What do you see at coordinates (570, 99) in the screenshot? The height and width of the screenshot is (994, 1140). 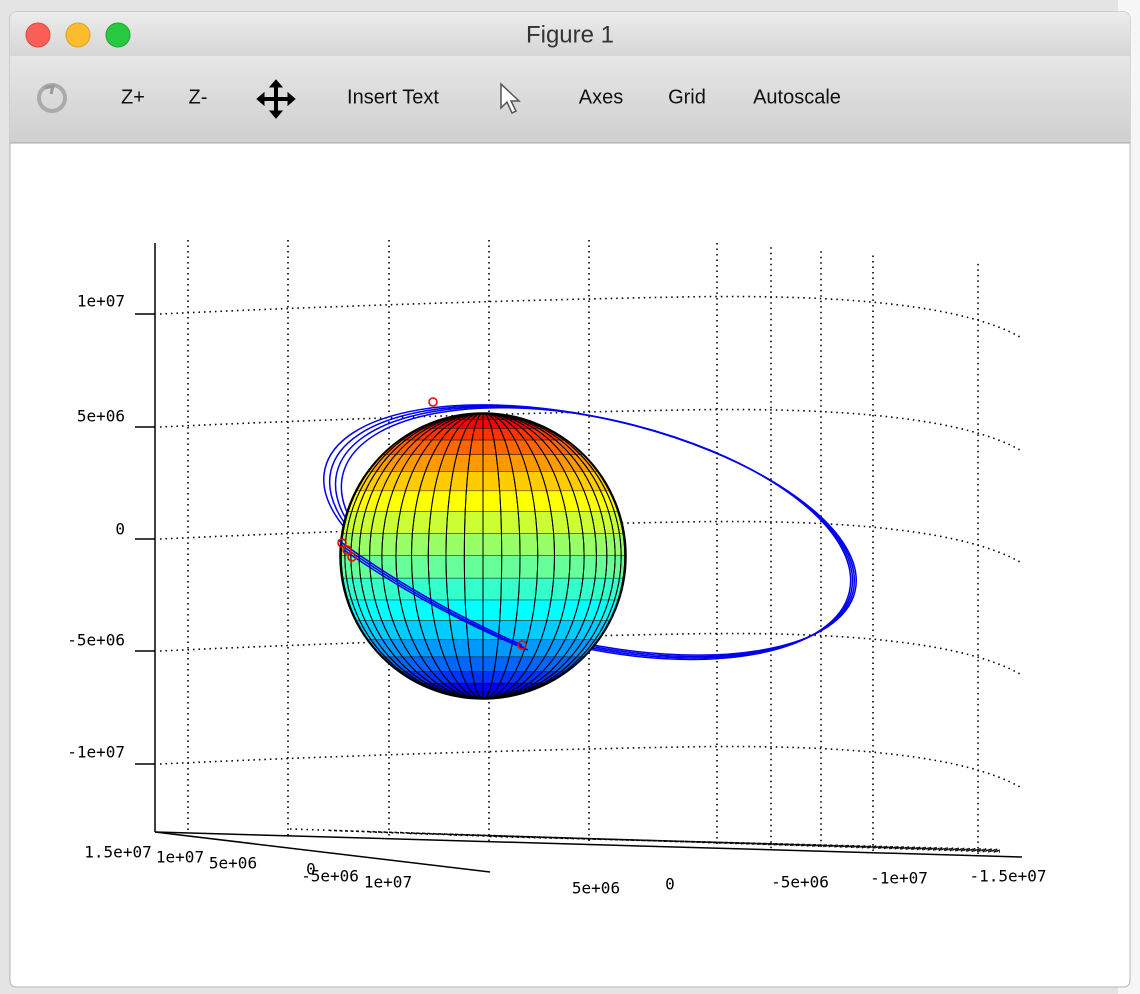 I see `toolbar` at bounding box center [570, 99].